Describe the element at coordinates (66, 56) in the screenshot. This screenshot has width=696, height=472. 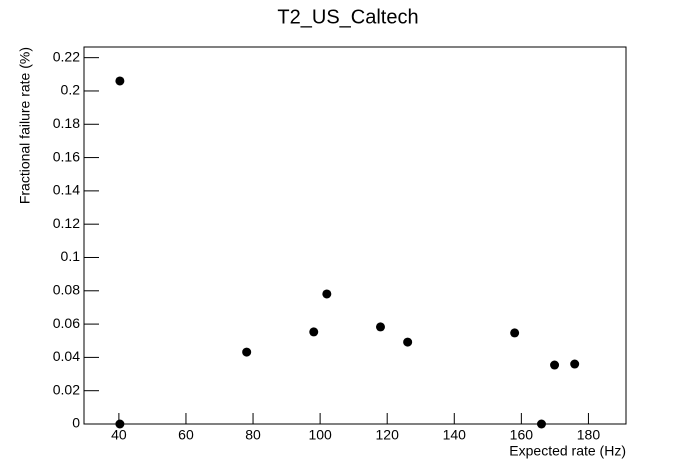
I see `y-tick-label: 0.22` at that location.